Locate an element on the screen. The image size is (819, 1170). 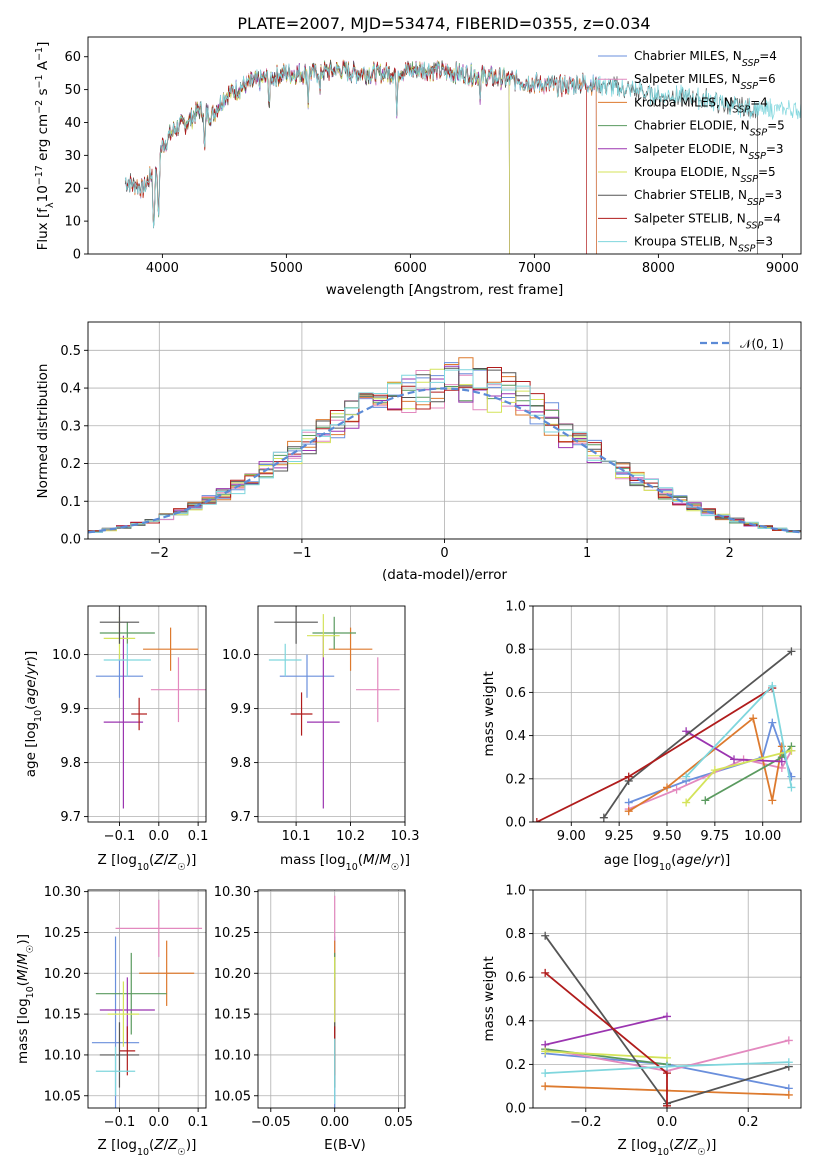
x-tick-label: 0 is located at coordinates (444, 553).